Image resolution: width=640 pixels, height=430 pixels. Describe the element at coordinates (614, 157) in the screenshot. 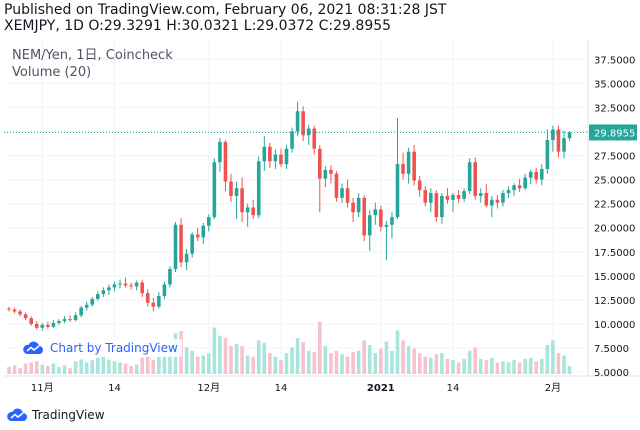

I see `y-tick-label: 27.5000` at that location.